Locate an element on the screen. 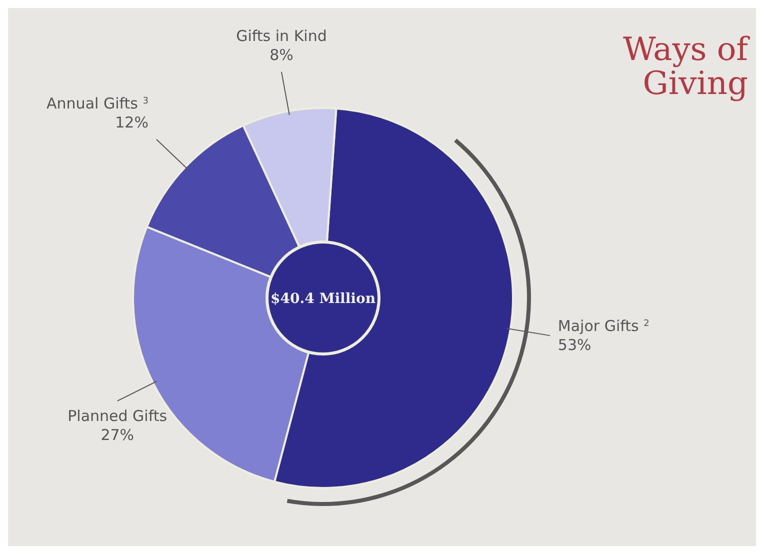  data-label: 27% is located at coordinates (117, 435).